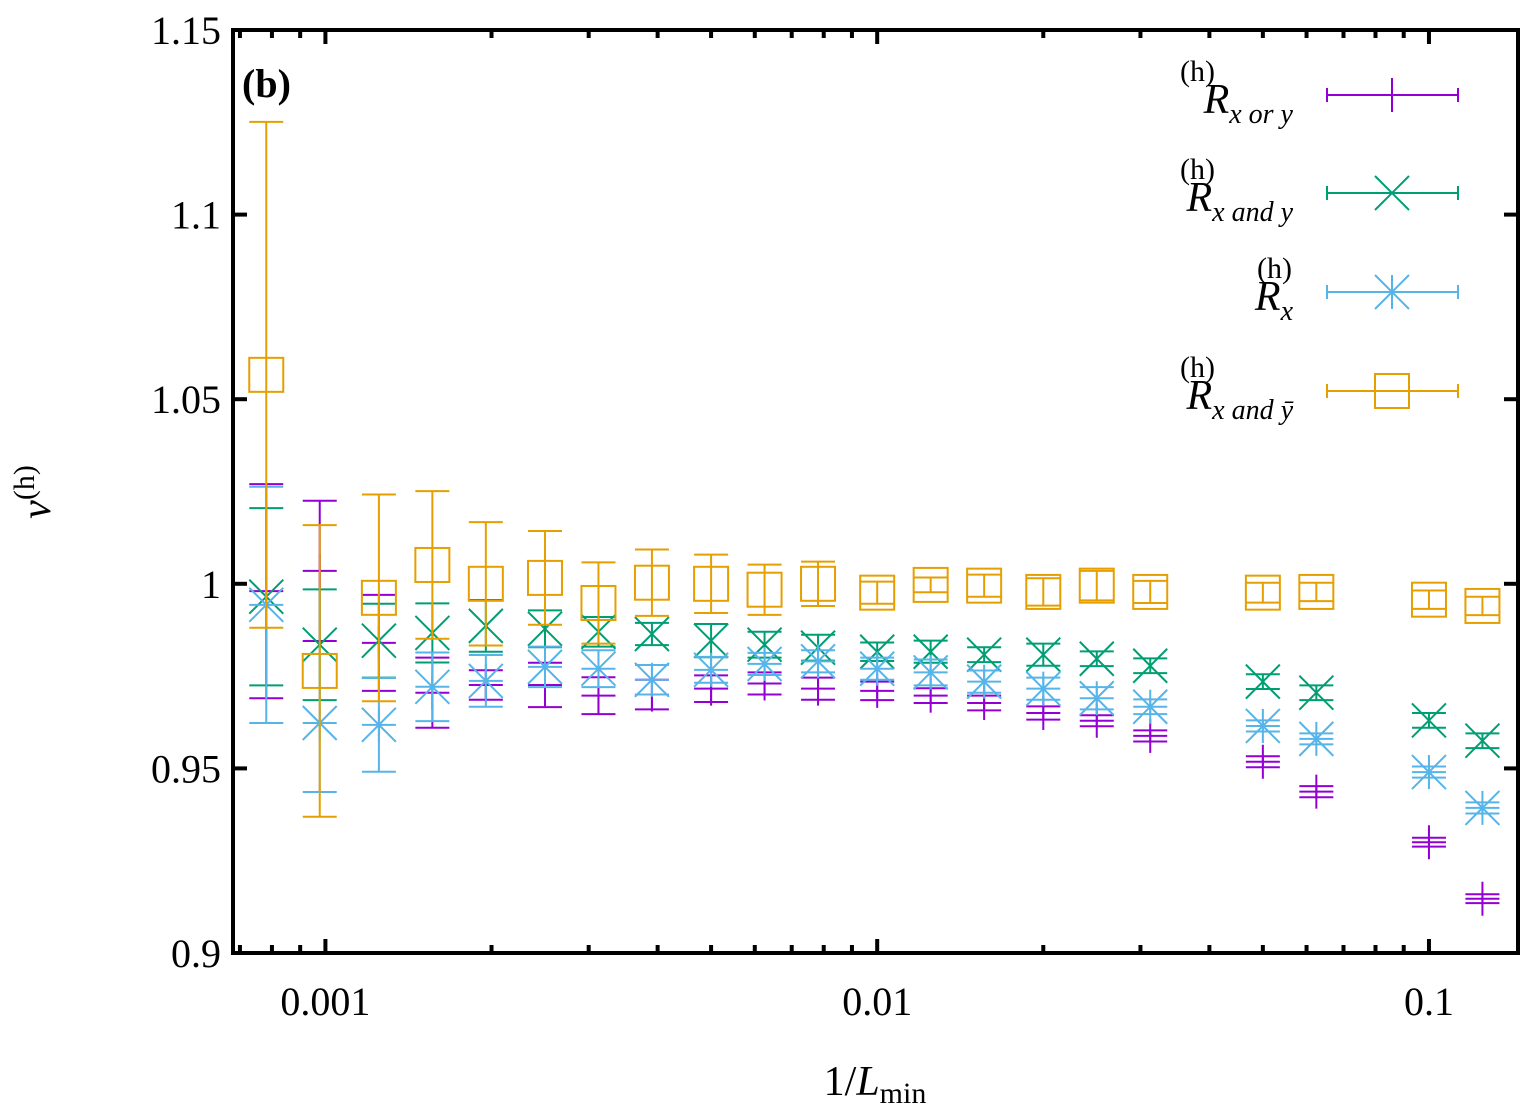 This screenshot has height=1108, width=1526. Describe the element at coordinates (34, 492) in the screenshot. I see `y-axis-label: ν(h)` at that location.